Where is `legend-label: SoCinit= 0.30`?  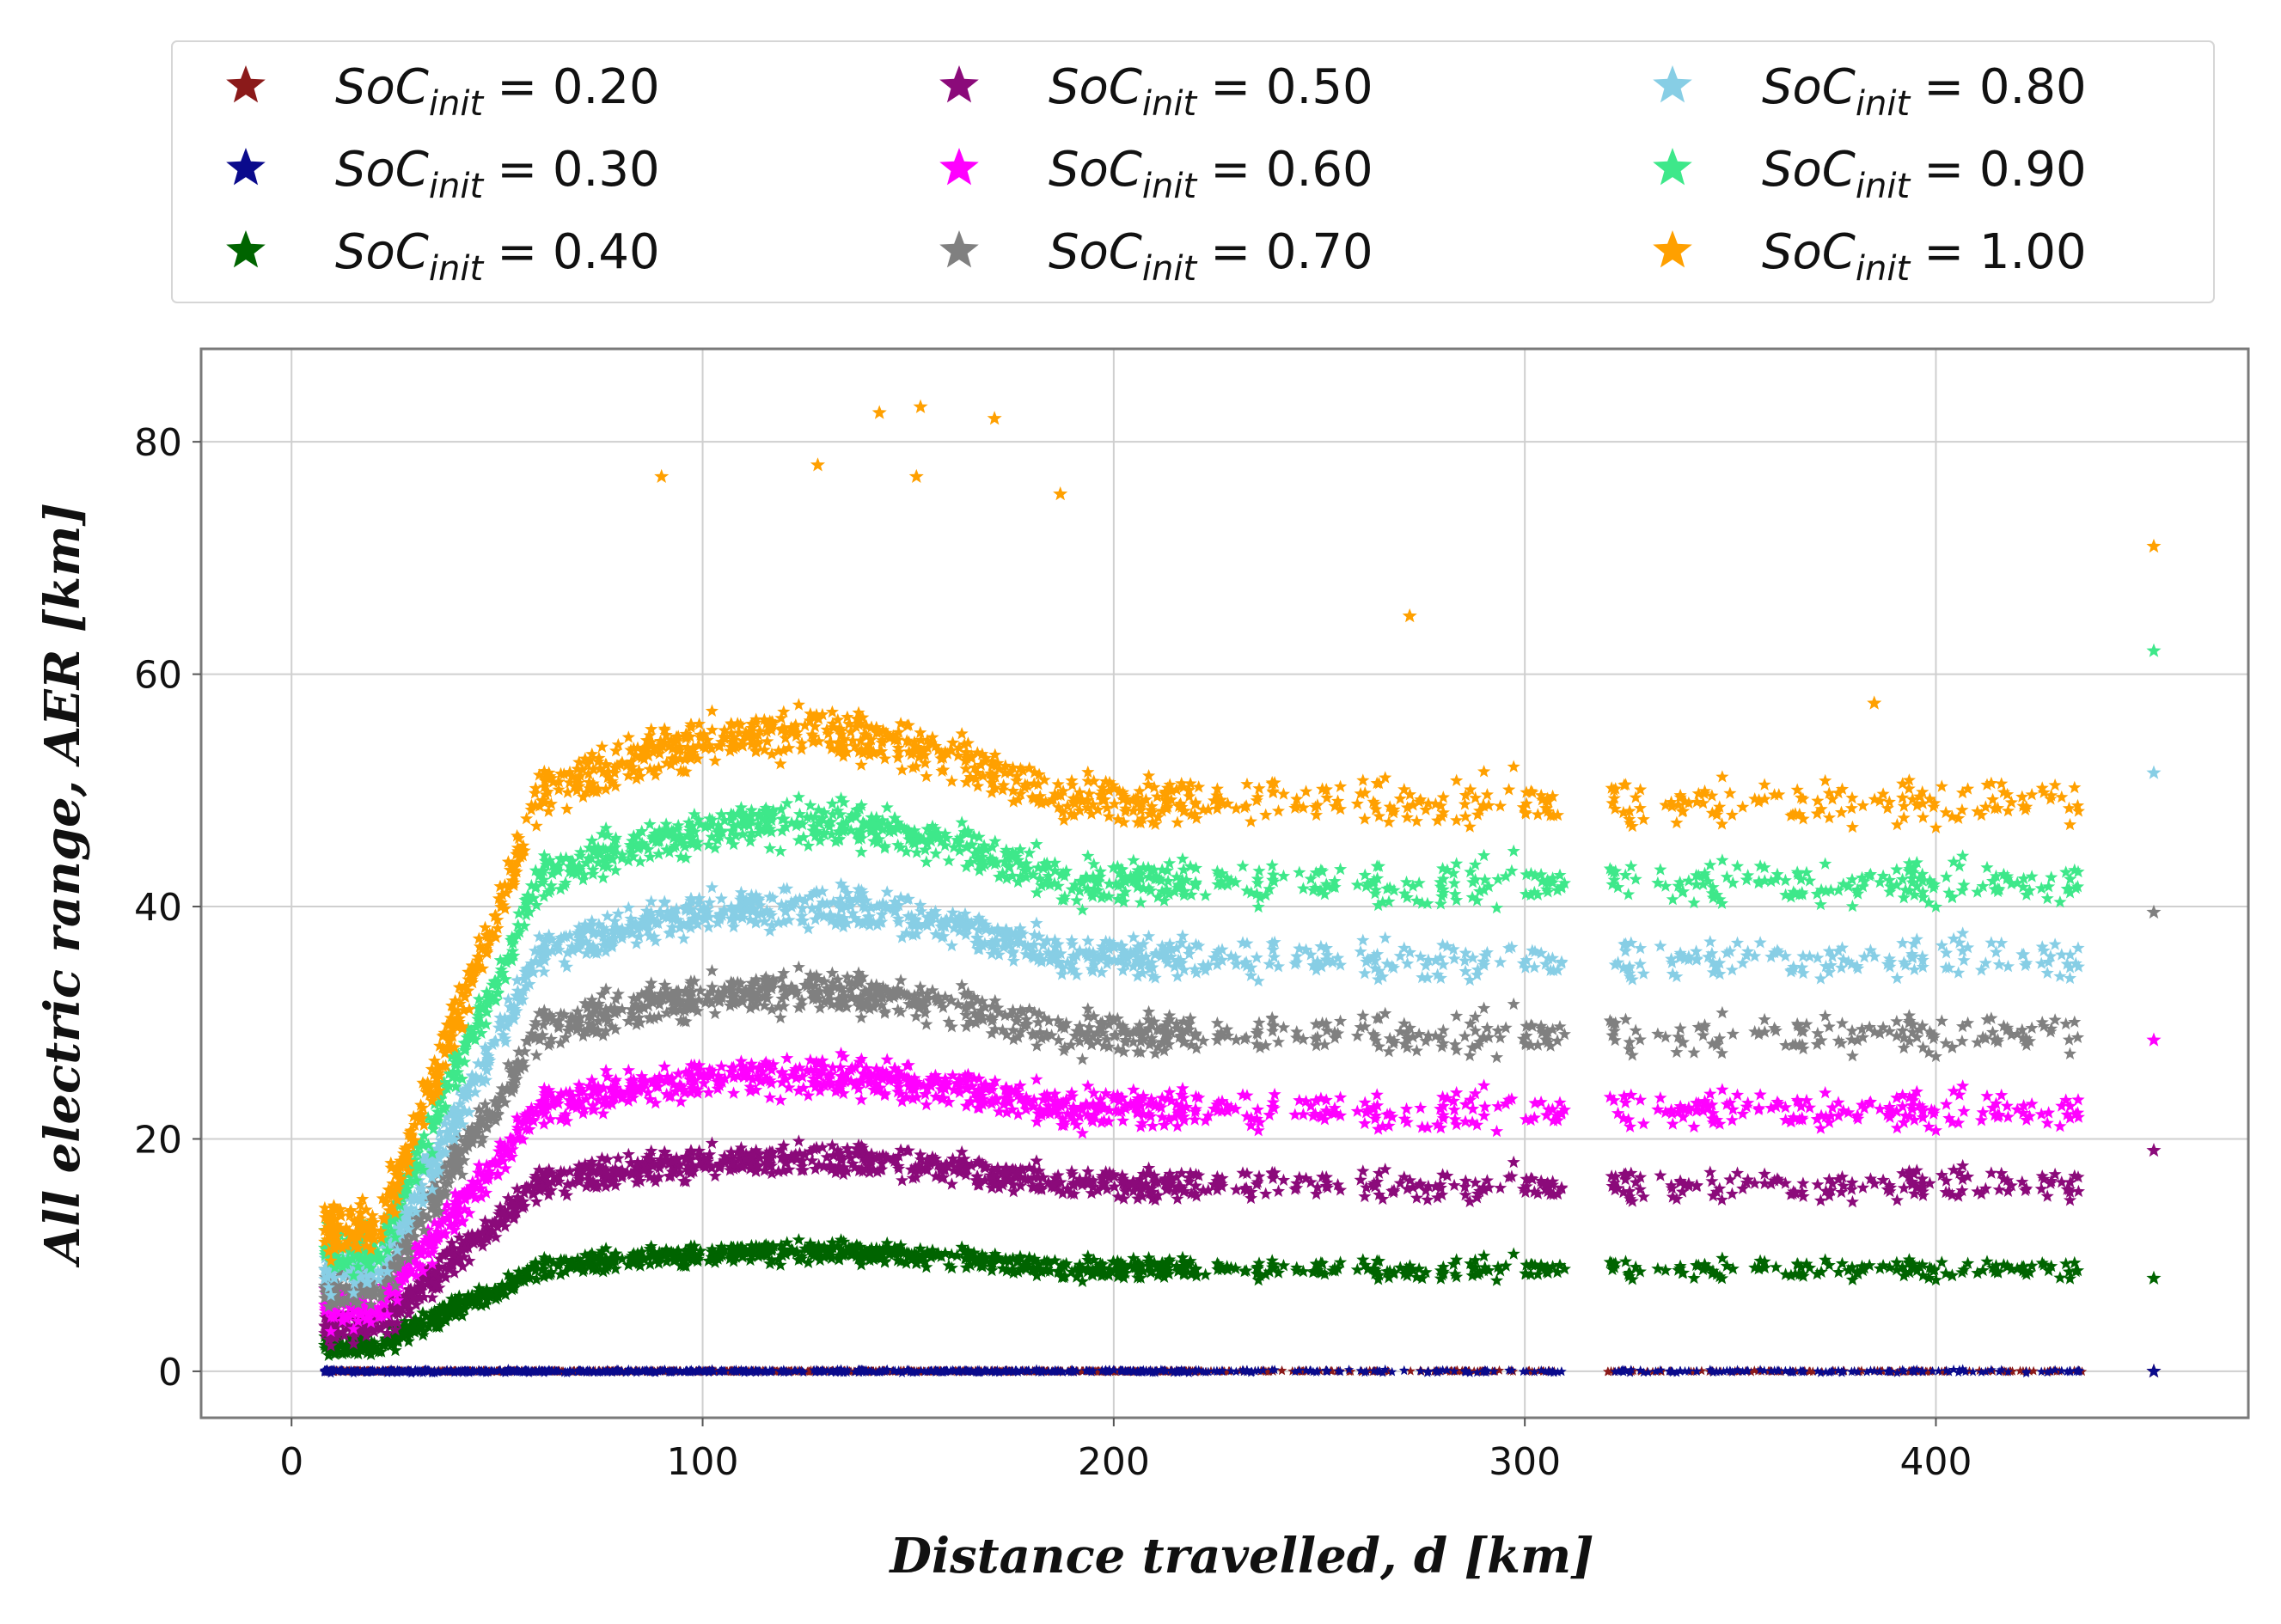 legend-label: SoCinit= 0.30 is located at coordinates (497, 174).